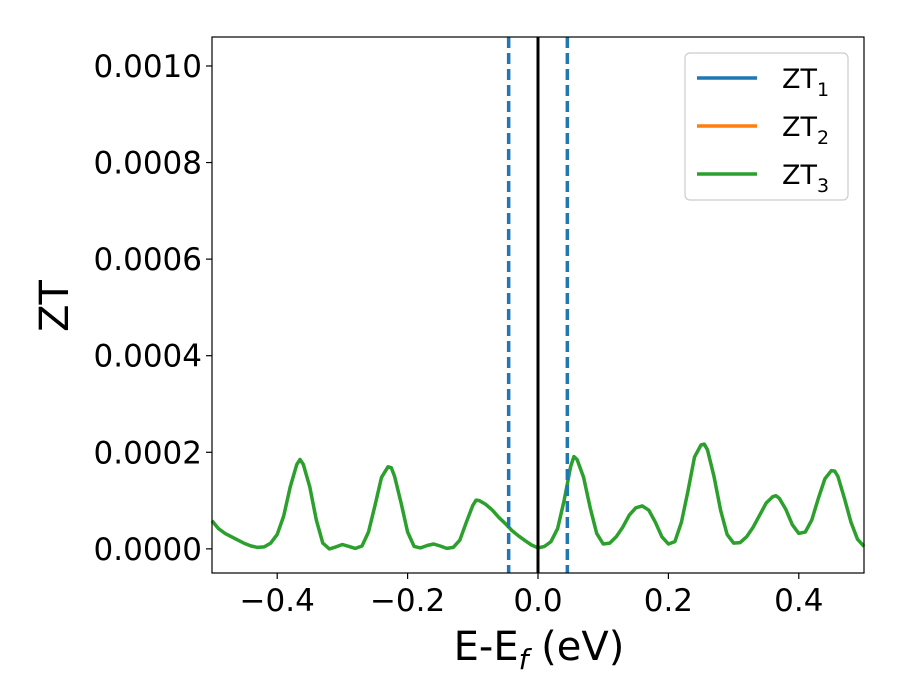  Describe the element at coordinates (537, 601) in the screenshot. I see `x-tick-label: 0.0` at that location.